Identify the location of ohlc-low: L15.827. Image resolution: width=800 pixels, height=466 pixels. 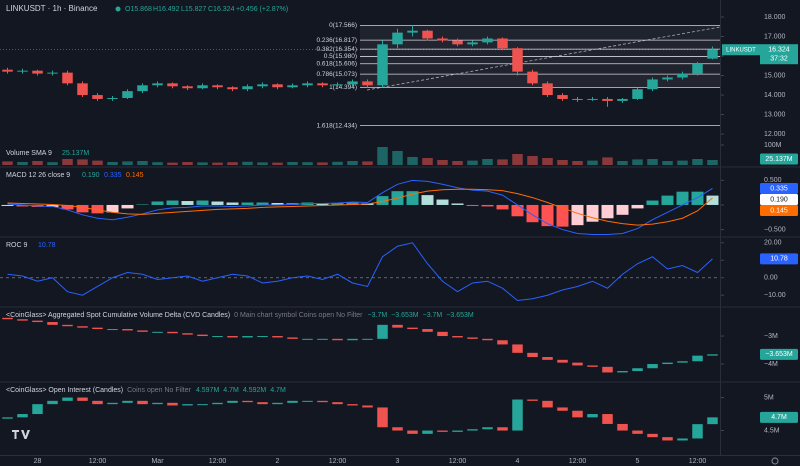
(193, 9).